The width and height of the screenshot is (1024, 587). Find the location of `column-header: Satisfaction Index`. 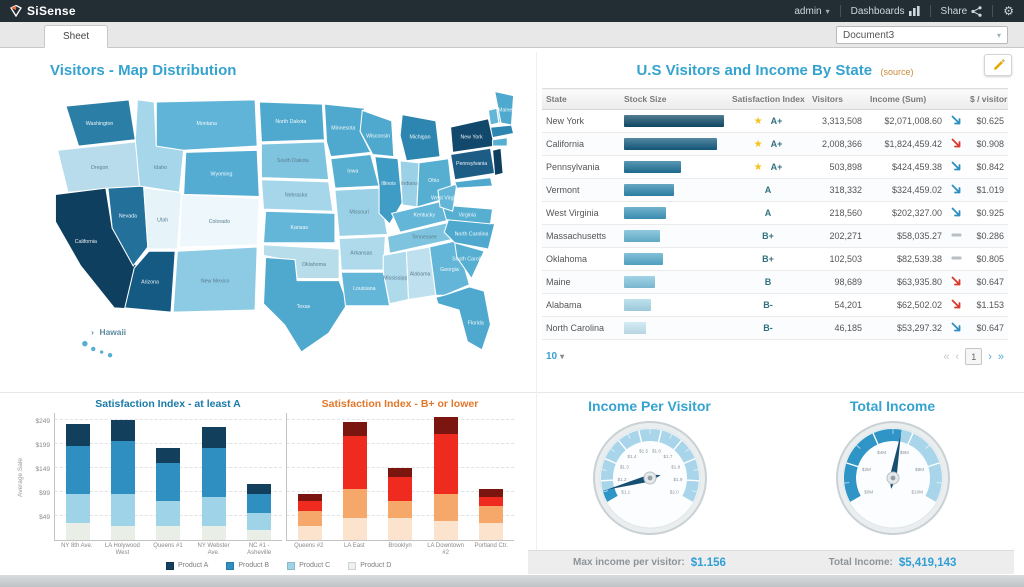

column-header: Satisfaction Index is located at coordinates (768, 99).